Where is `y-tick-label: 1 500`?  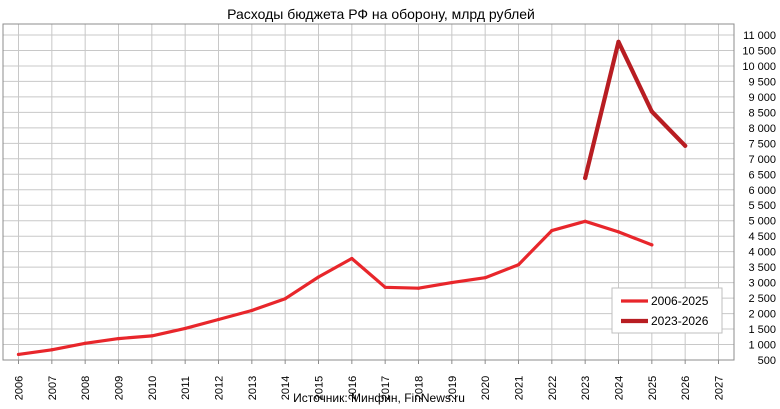
y-tick-label: 1 500 is located at coordinates (762, 330).